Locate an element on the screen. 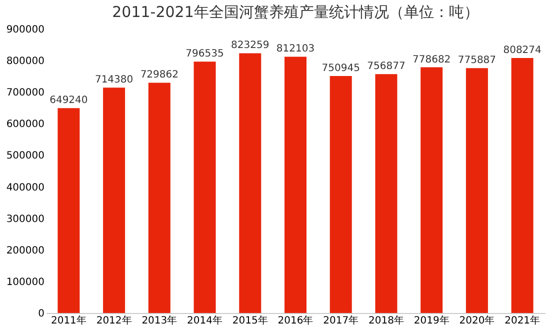 The height and width of the screenshot is (330, 550). x-tick-label: 2017年 is located at coordinates (341, 320).